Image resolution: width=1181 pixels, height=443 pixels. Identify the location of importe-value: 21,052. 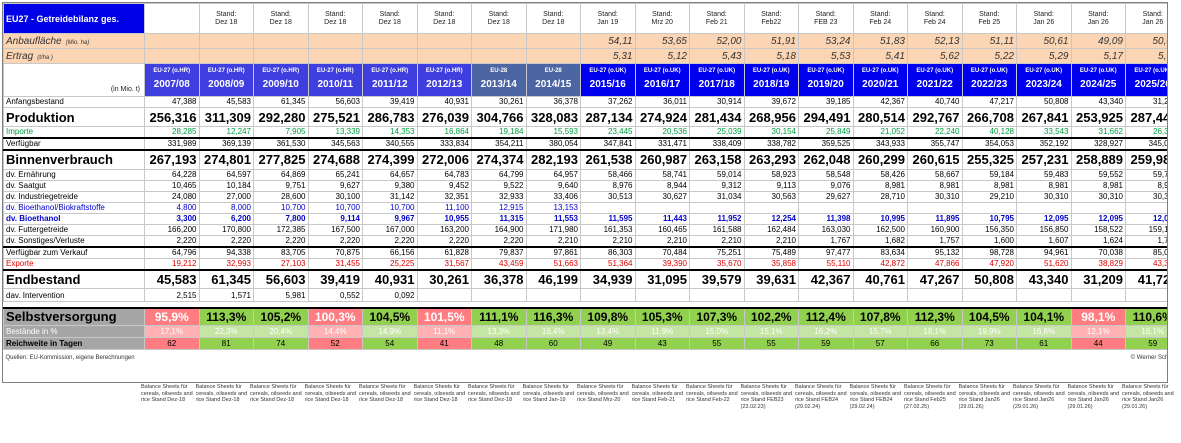
(880, 132).